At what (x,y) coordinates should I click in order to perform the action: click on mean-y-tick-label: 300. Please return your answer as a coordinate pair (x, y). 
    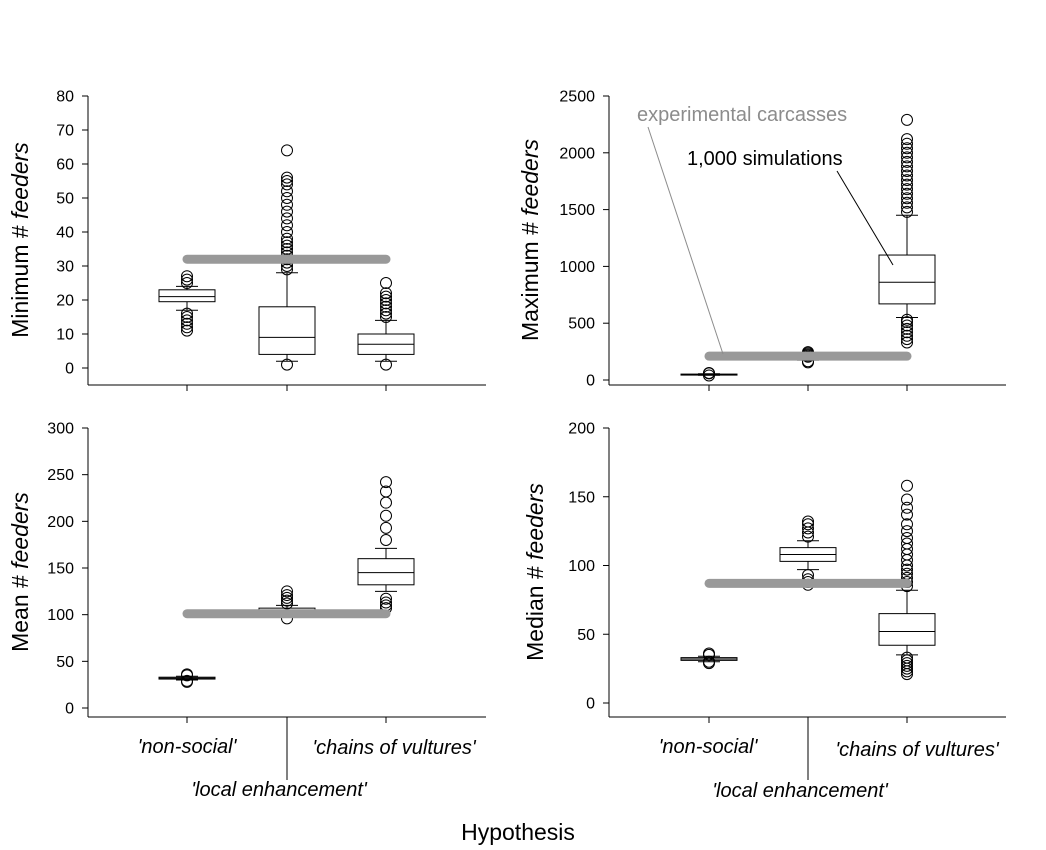
    Looking at the image, I should click on (60, 429).